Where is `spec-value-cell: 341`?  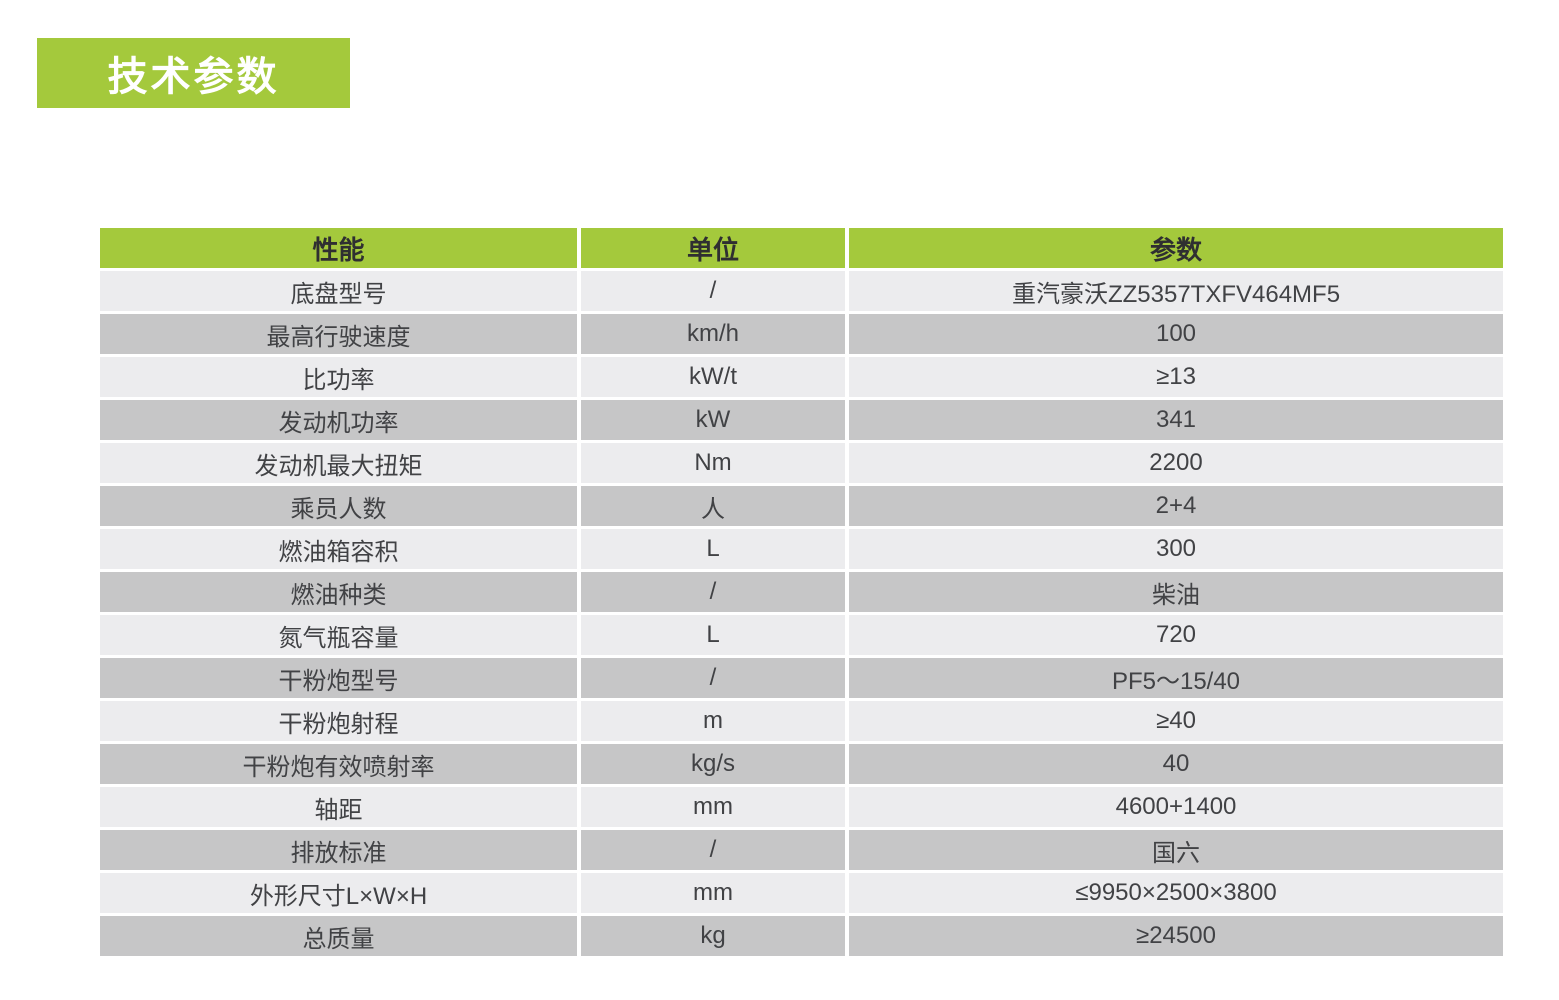 spec-value-cell: 341 is located at coordinates (1176, 420).